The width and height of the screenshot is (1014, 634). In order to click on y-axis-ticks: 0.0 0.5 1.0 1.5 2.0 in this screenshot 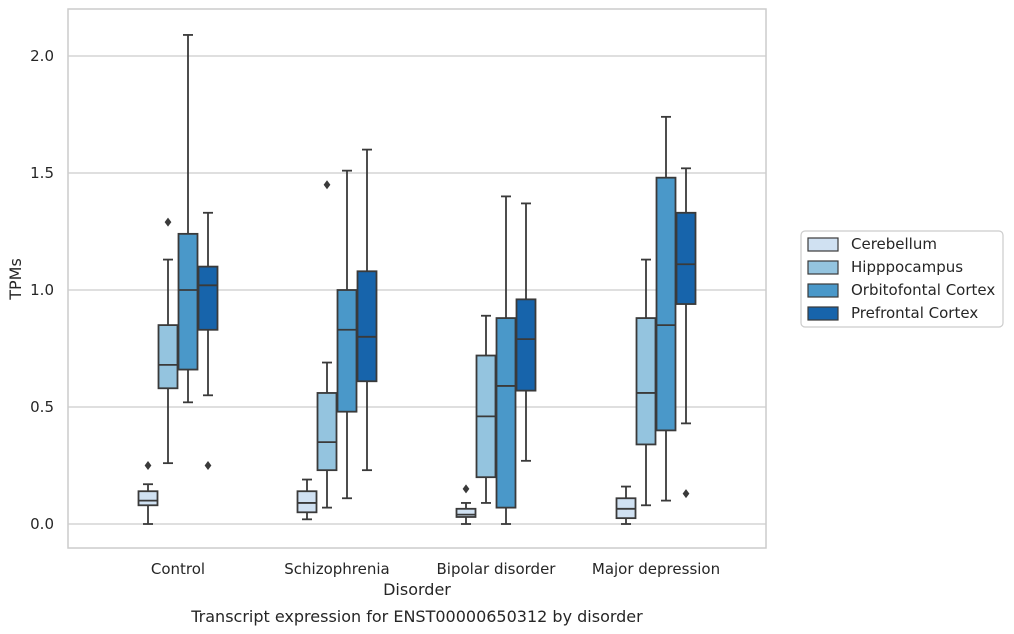, I will do `click(42, 290)`.